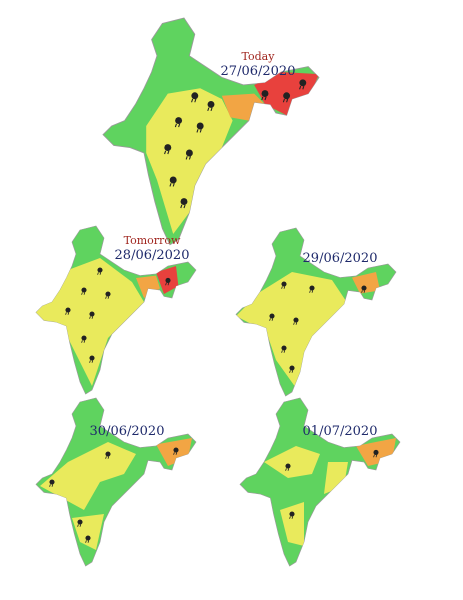  What do you see at coordinates (152, 240) in the screenshot?
I see `day-label: Tomorrow` at bounding box center [152, 240].